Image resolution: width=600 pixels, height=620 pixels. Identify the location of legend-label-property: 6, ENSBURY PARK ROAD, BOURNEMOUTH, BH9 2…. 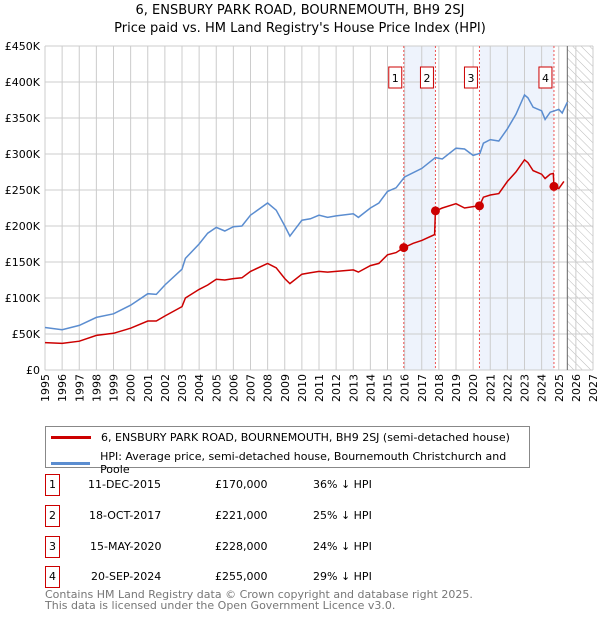
(305, 437).